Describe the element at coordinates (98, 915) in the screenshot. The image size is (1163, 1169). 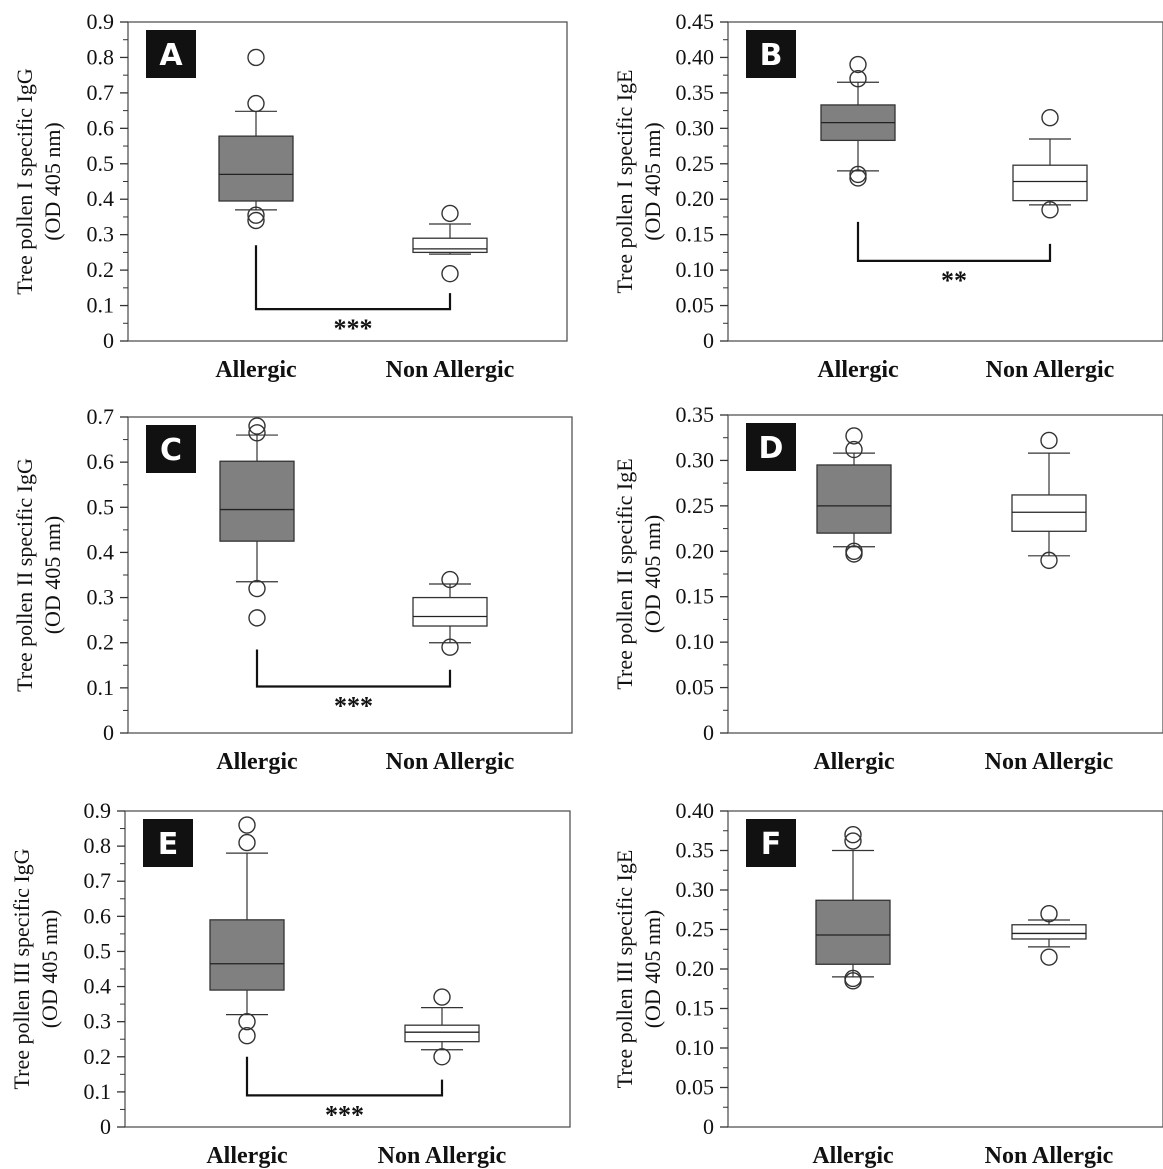
I see `y-tick-label: 0.6` at that location.